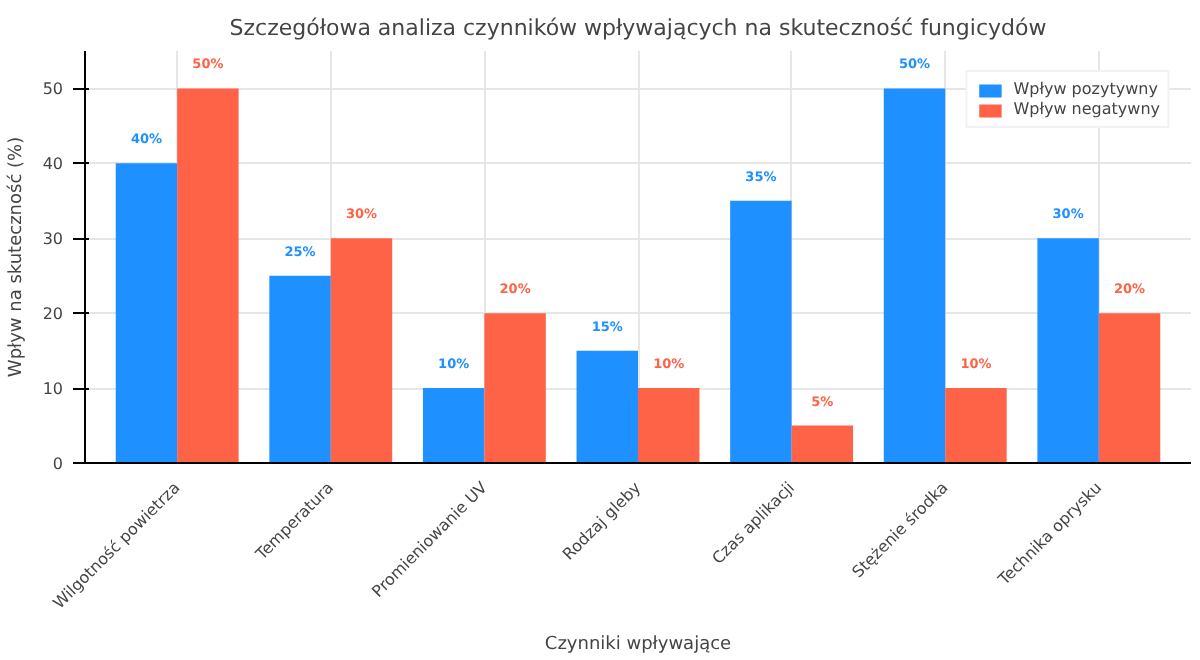  Describe the element at coordinates (15, 257) in the screenshot. I see `y-axis-title: Wpływ na skuteczność (%)` at that location.